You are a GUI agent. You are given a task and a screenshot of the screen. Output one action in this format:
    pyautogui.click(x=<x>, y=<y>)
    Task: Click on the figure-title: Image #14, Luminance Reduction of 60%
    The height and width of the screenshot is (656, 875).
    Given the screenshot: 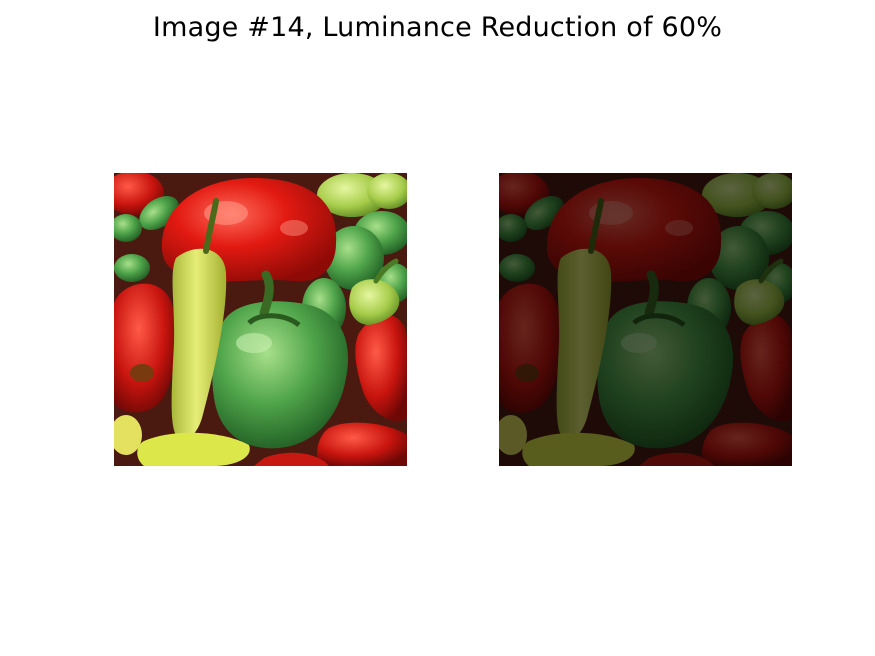 What is the action you would take?
    pyautogui.click(x=437, y=27)
    